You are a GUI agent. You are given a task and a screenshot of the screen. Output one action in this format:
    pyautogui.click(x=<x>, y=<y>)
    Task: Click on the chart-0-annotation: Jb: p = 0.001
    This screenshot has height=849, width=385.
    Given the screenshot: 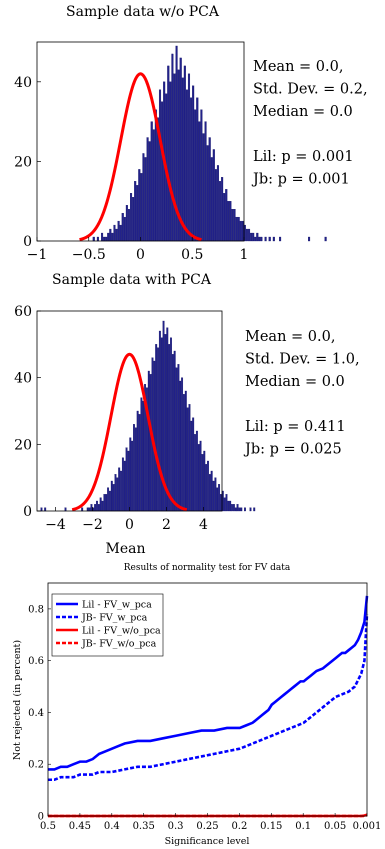 What is the action you would take?
    pyautogui.click(x=300, y=180)
    